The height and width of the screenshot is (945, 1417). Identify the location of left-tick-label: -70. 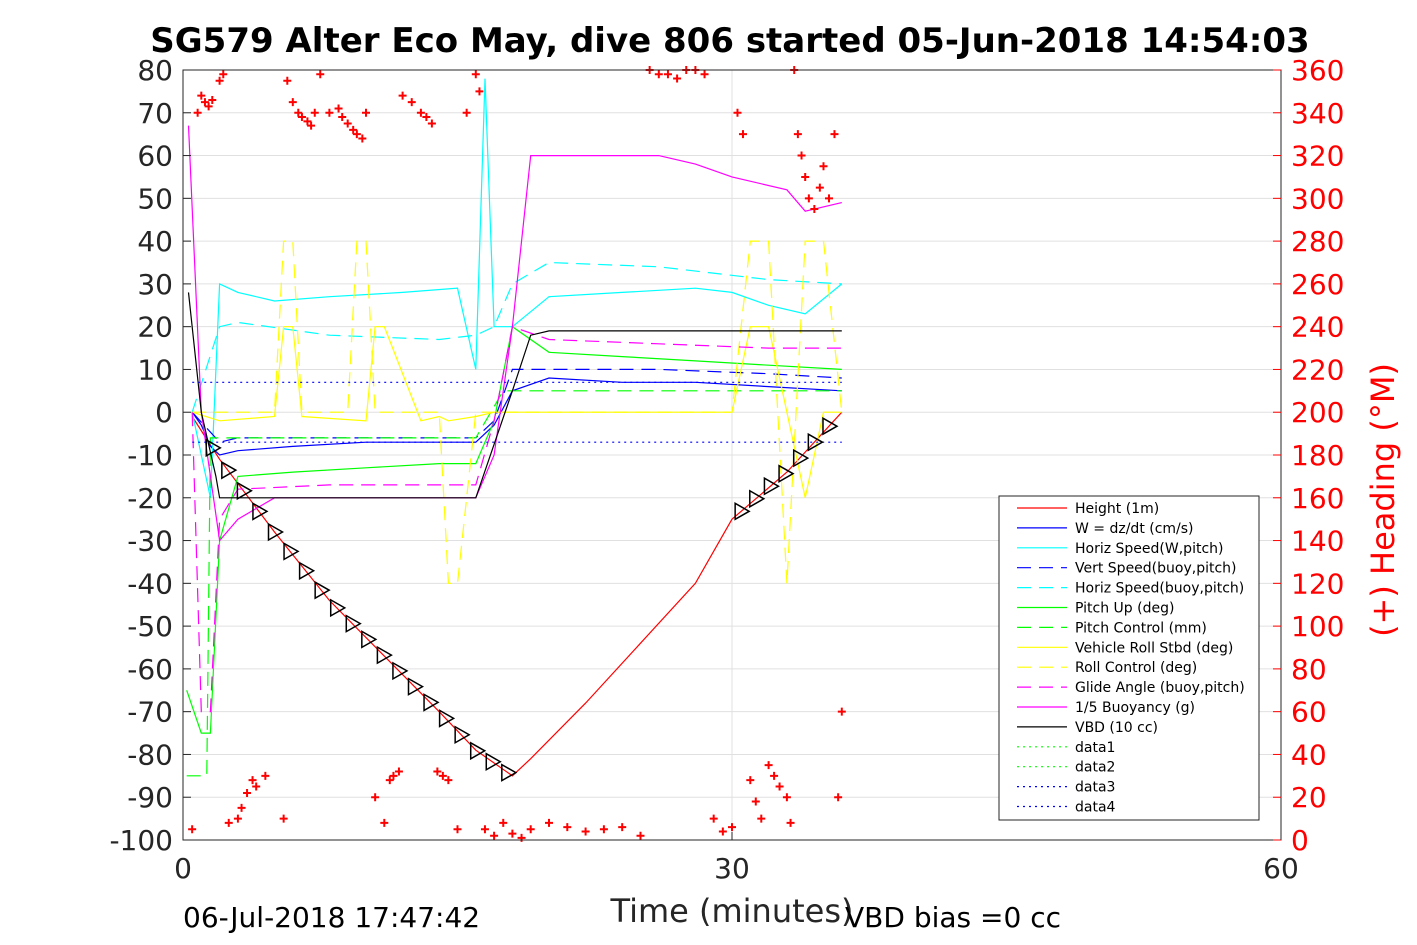
(150, 712).